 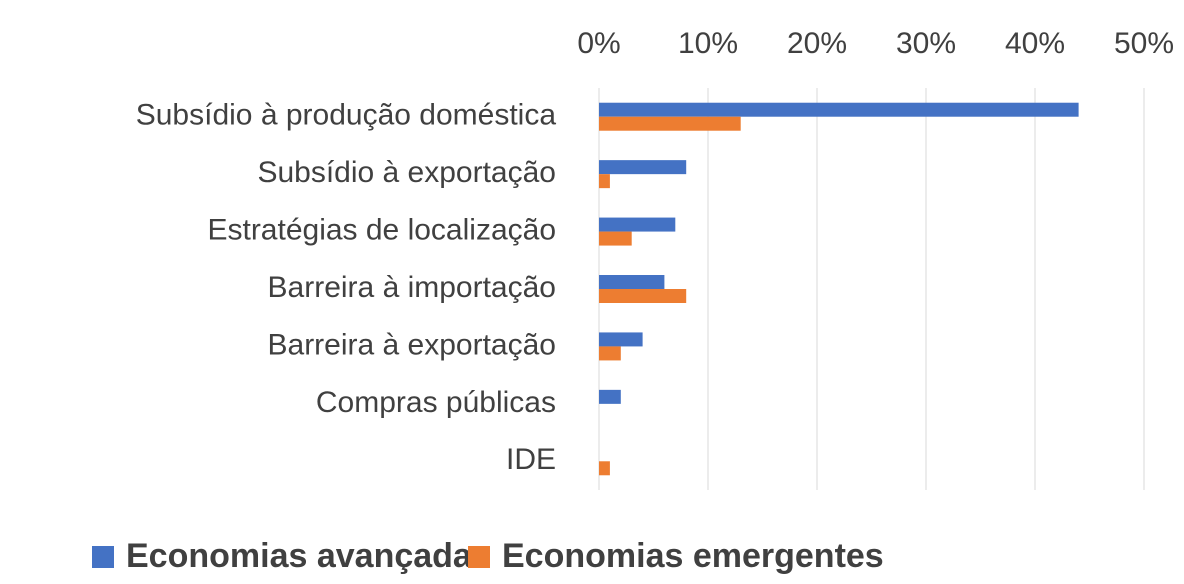 What do you see at coordinates (346, 115) in the screenshot?
I see `y-tick-label: Subsídio à produção doméstica` at bounding box center [346, 115].